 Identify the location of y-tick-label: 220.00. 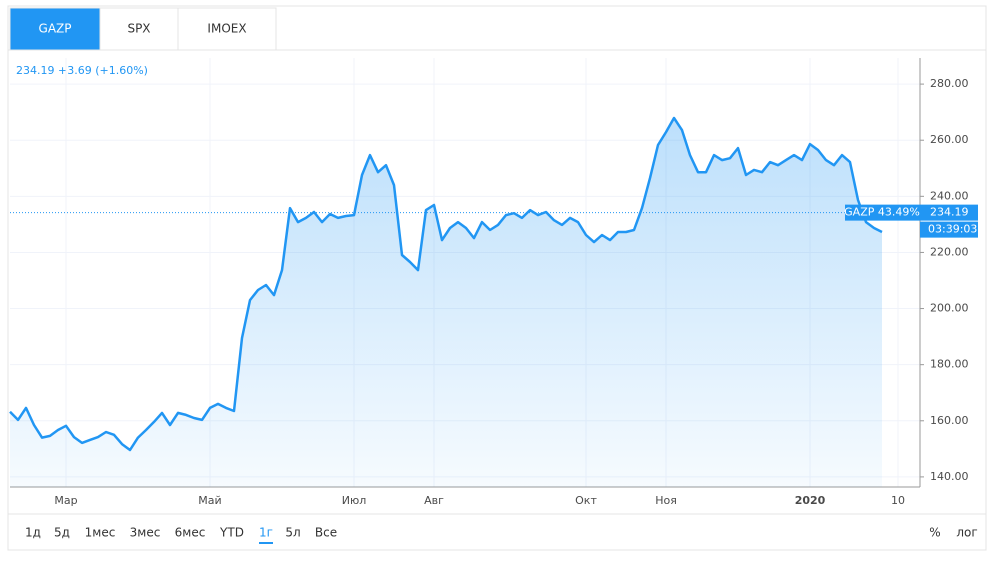
(949, 251).